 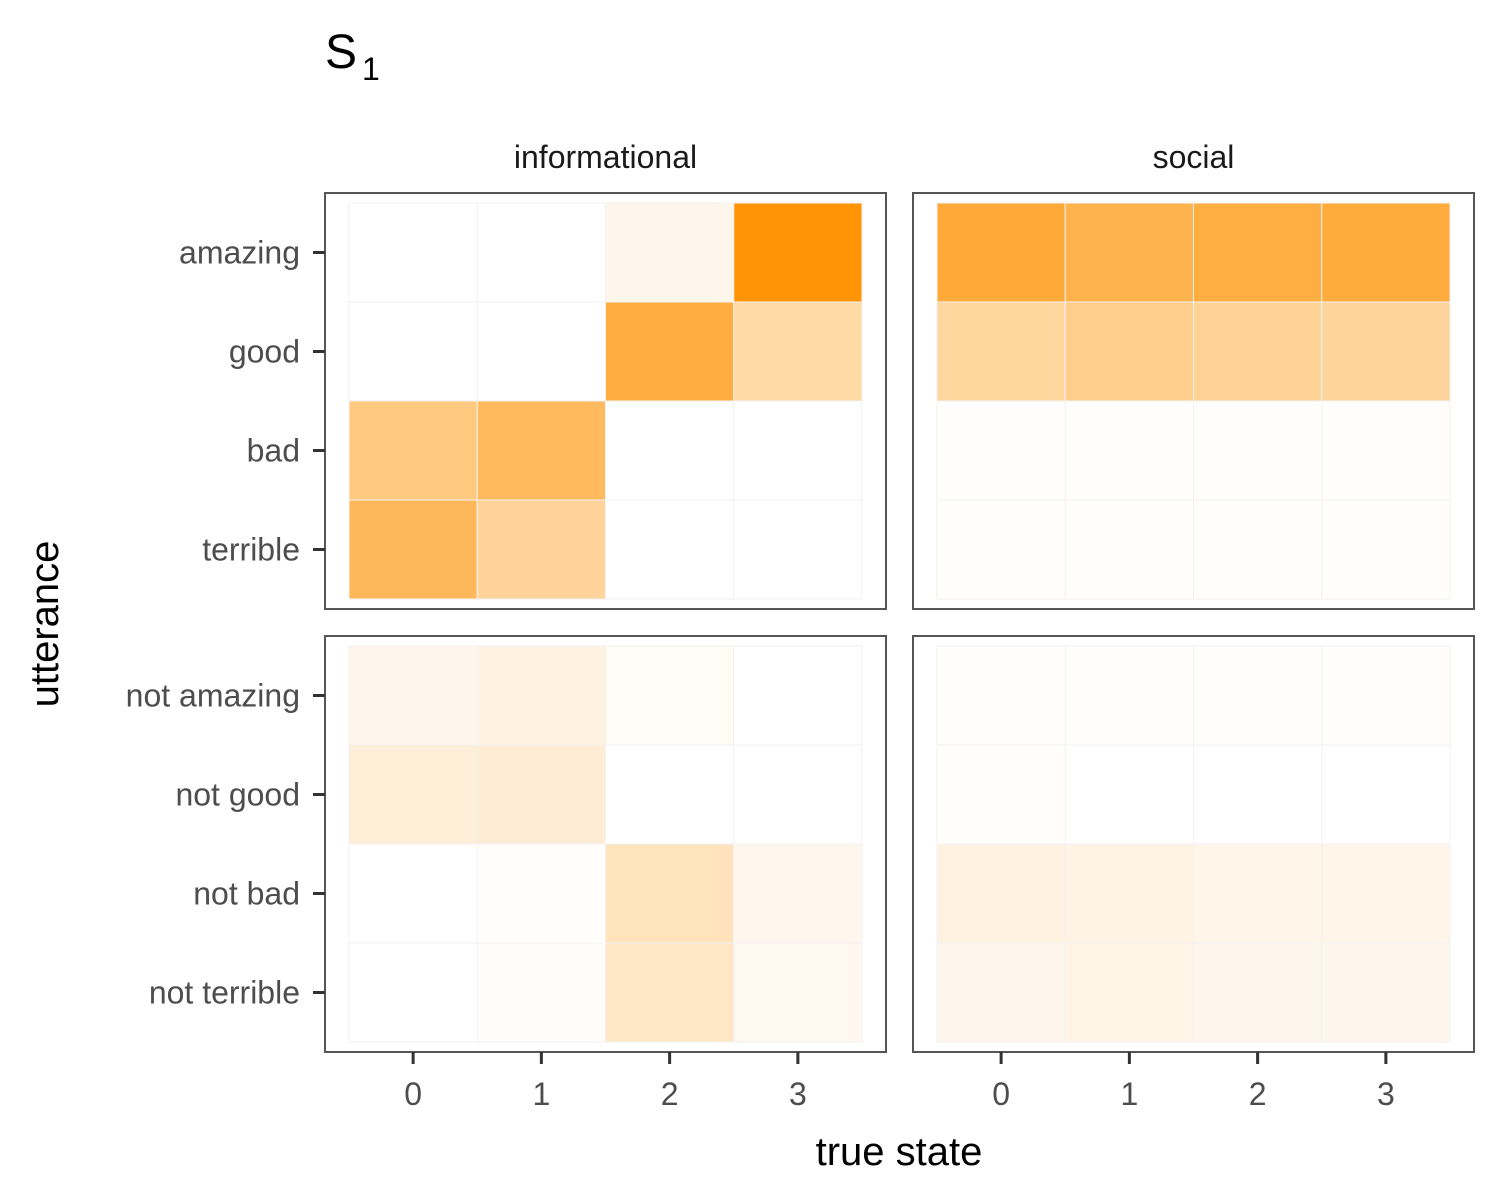 What do you see at coordinates (1194, 157) in the screenshot?
I see `facet-strip-label: social` at bounding box center [1194, 157].